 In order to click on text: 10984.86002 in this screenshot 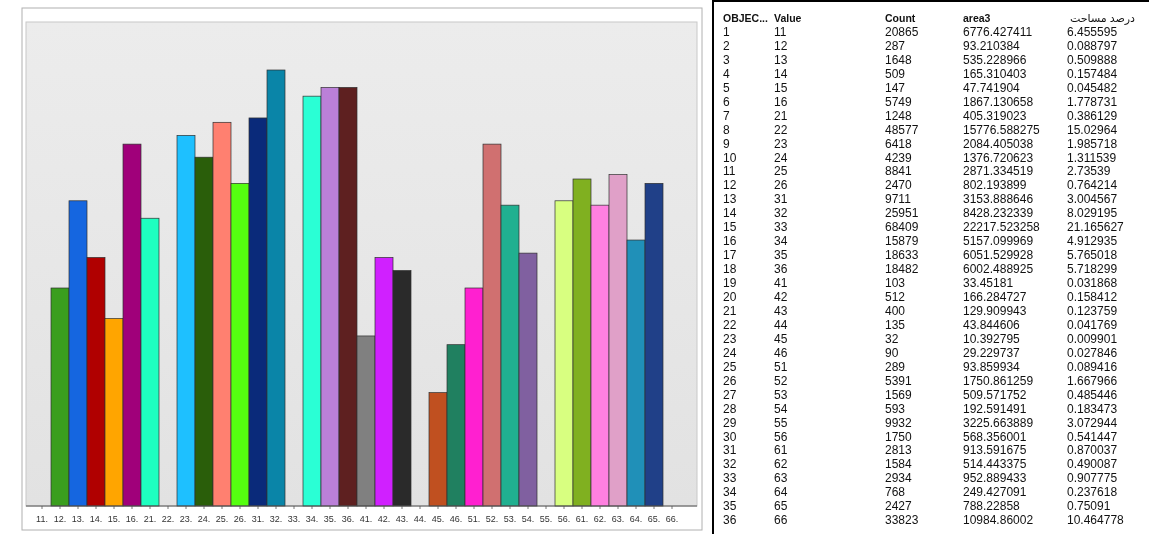, I will do `click(998, 520)`.